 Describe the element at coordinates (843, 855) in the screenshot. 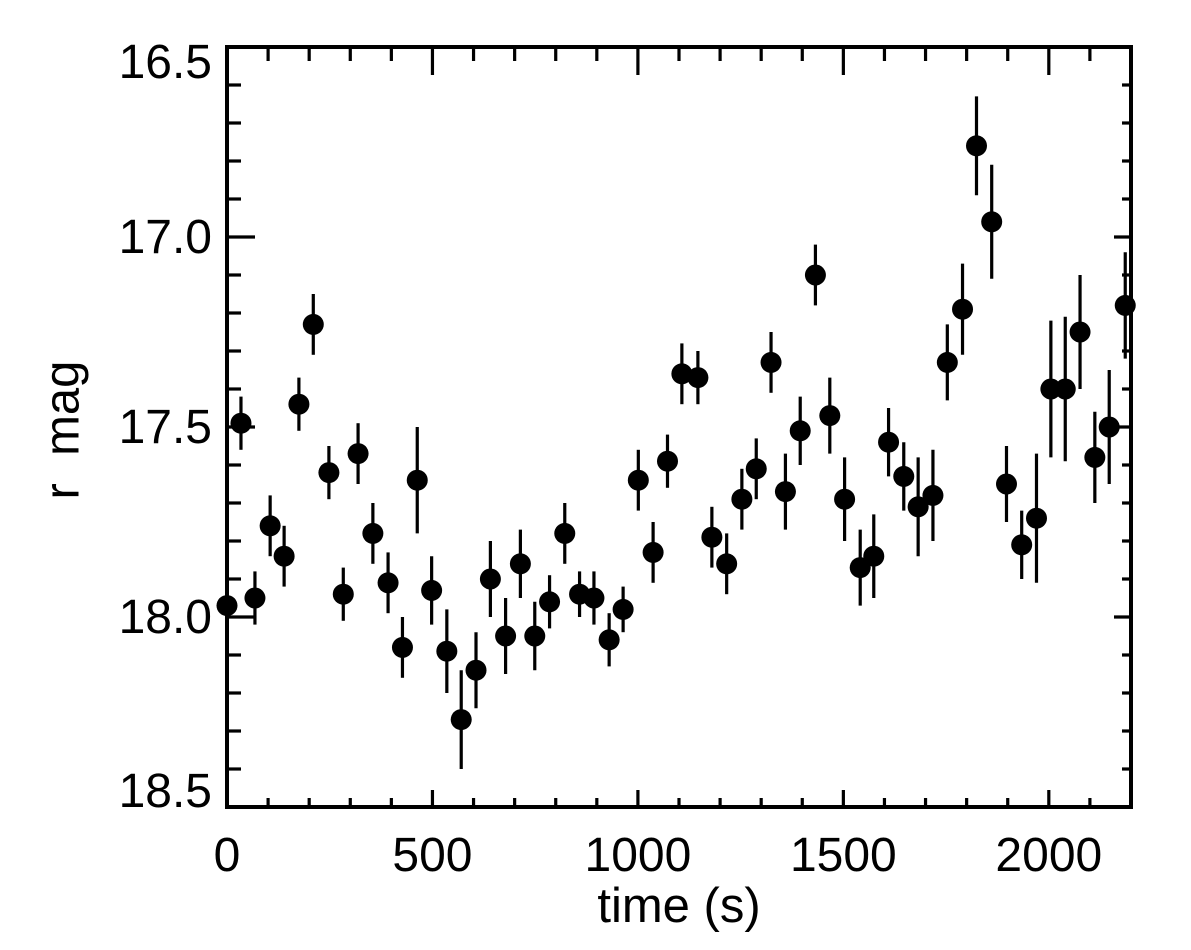

I see `x-tick-label: 1500` at that location.